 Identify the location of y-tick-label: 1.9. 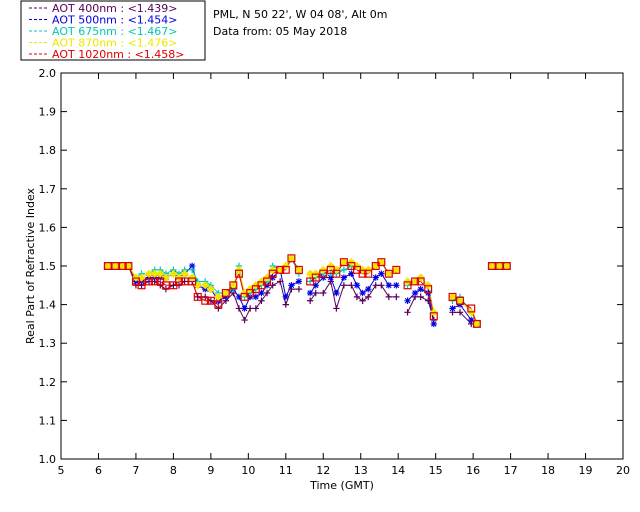
(48, 112).